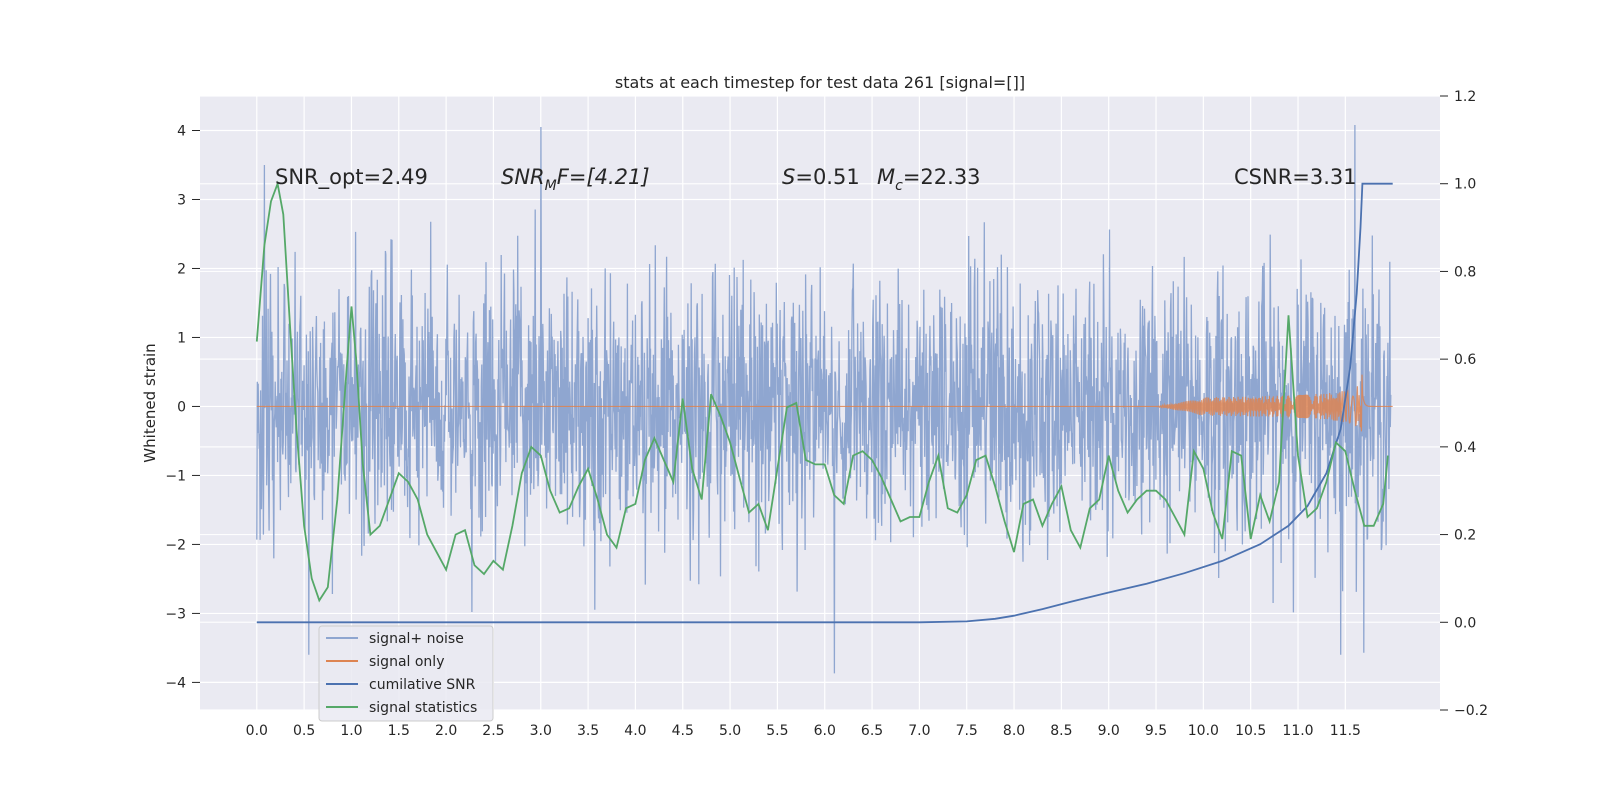  What do you see at coordinates (1465, 623) in the screenshot?
I see `y2-tick-label: 0.0` at bounding box center [1465, 623].